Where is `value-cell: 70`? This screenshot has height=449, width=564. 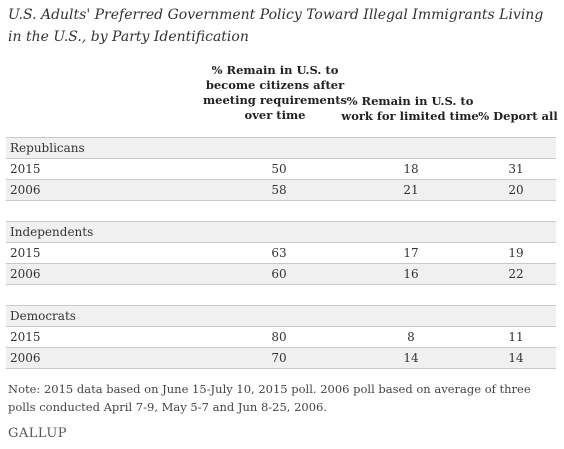
value-cell: 70 is located at coordinates (279, 358).